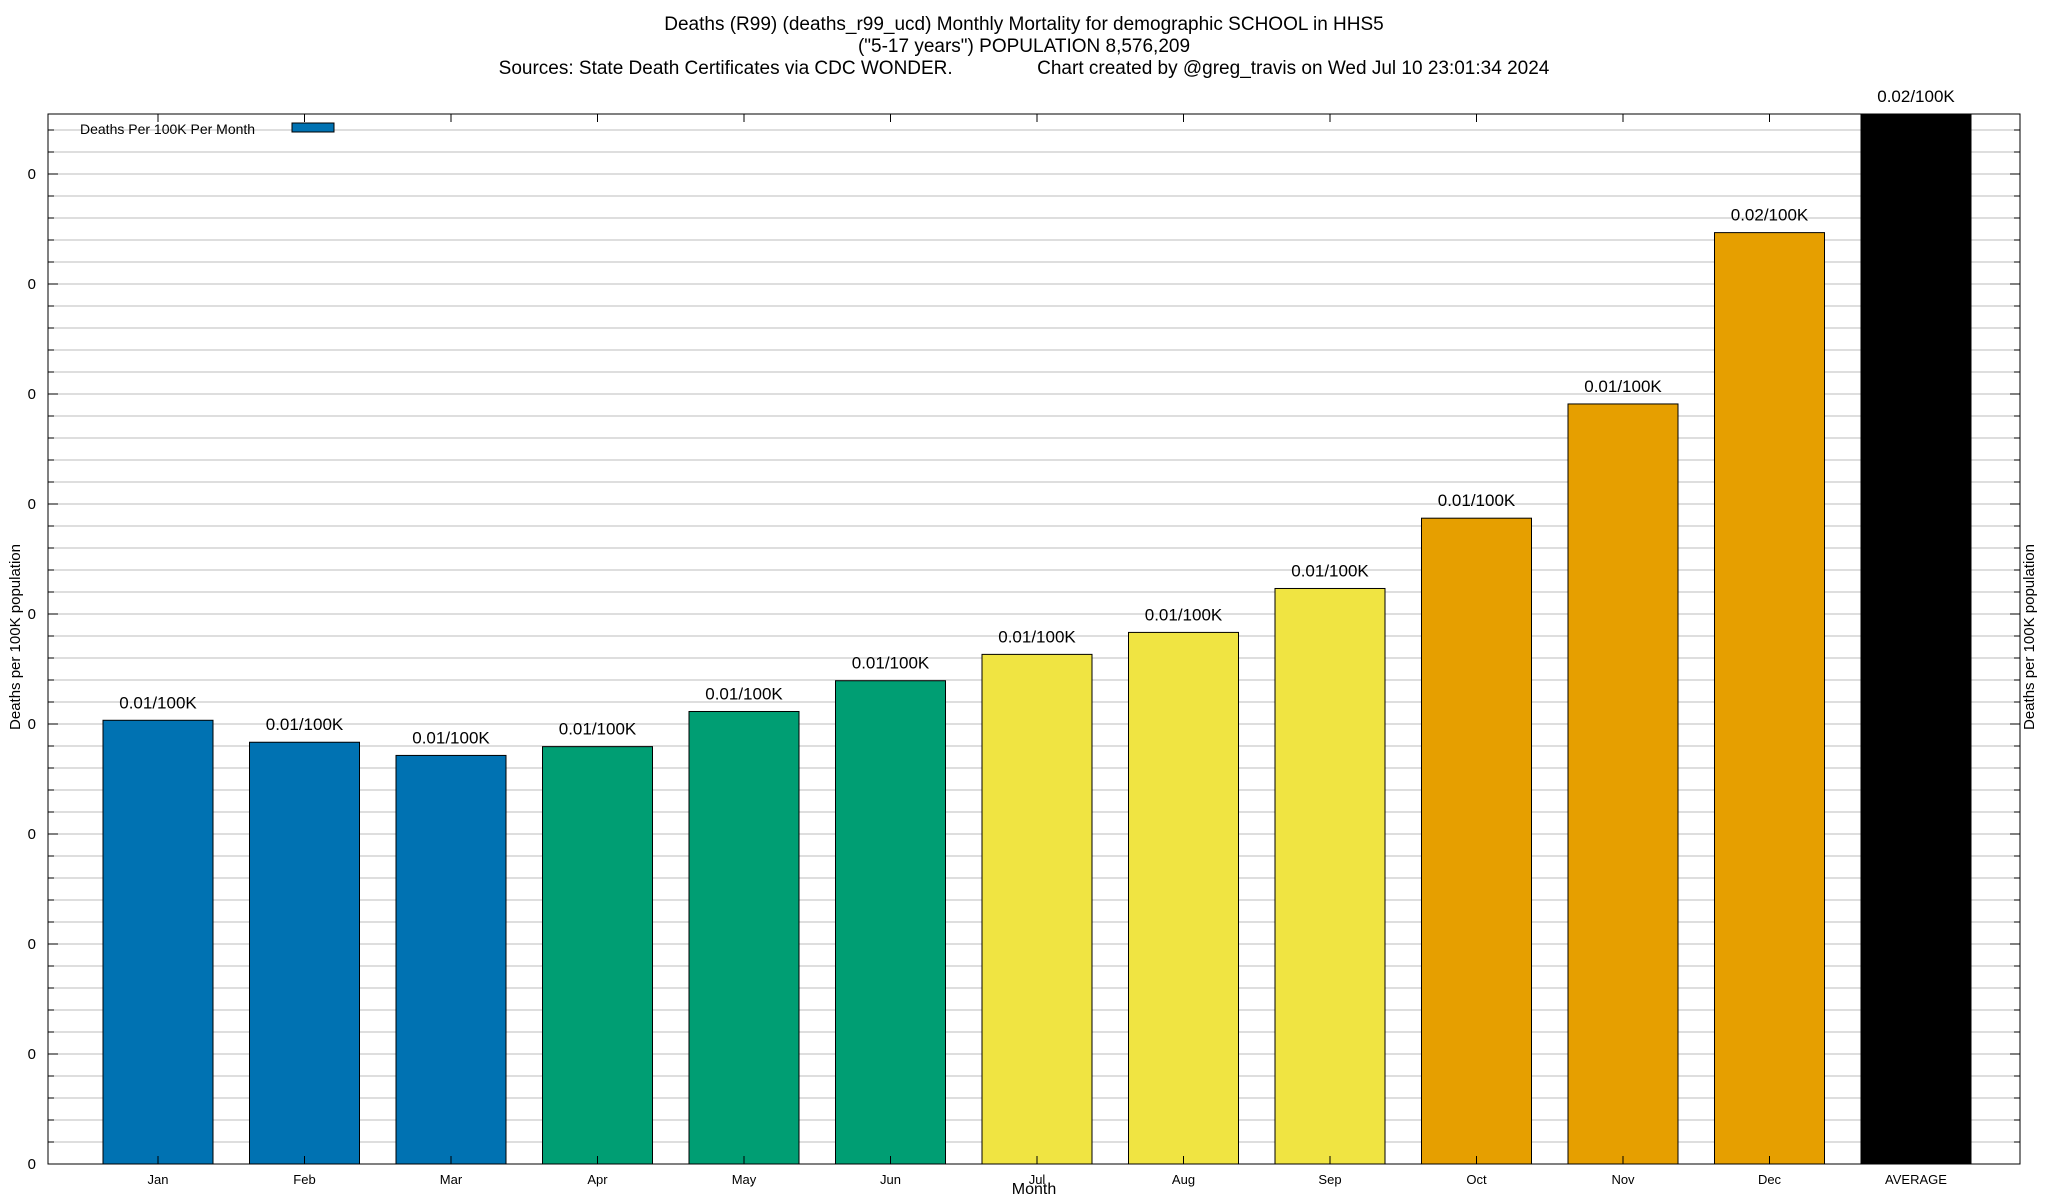 The height and width of the screenshot is (1200, 2048). I want to click on x-tick-label: AVERAGE, so click(1916, 1179).